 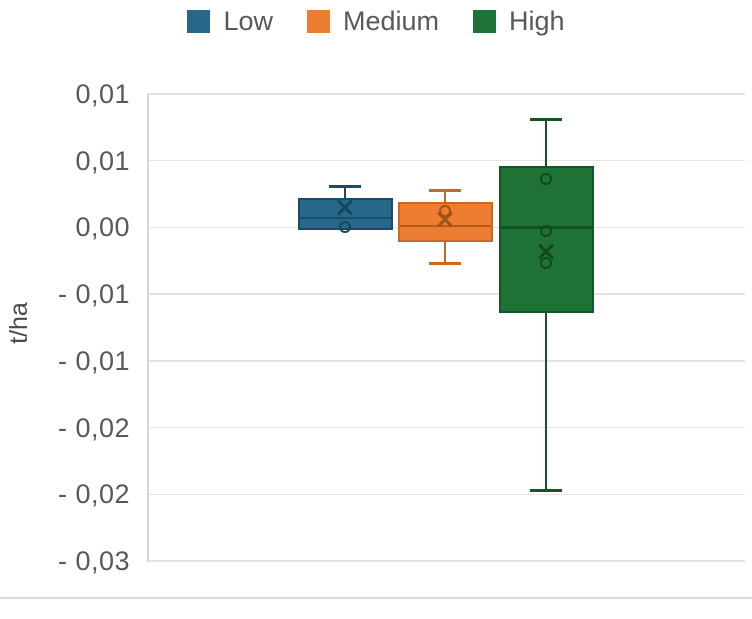 What do you see at coordinates (445, 211) in the screenshot?
I see `outlier-point-medium` at bounding box center [445, 211].